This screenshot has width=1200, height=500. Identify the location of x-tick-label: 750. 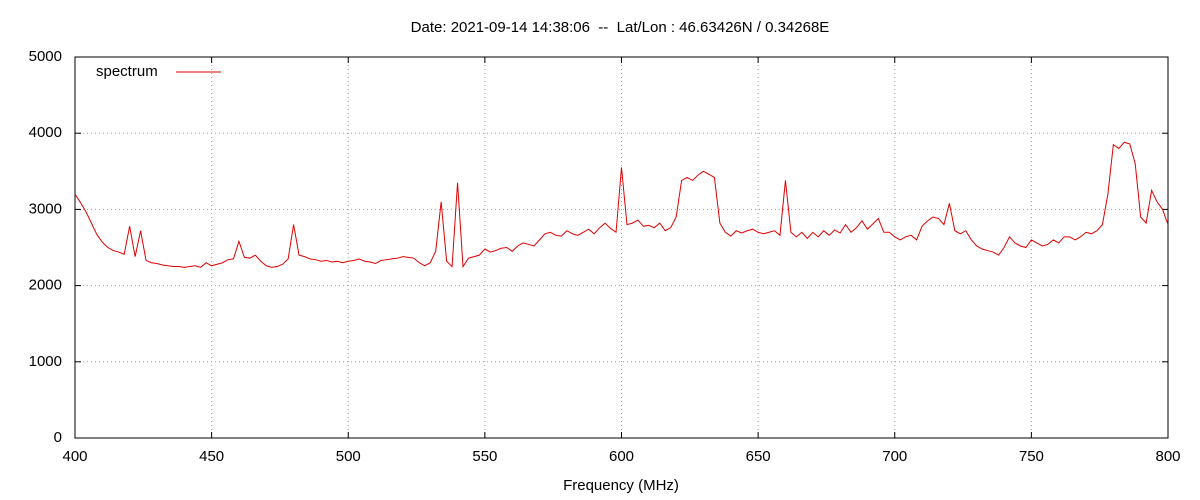
(1031, 456).